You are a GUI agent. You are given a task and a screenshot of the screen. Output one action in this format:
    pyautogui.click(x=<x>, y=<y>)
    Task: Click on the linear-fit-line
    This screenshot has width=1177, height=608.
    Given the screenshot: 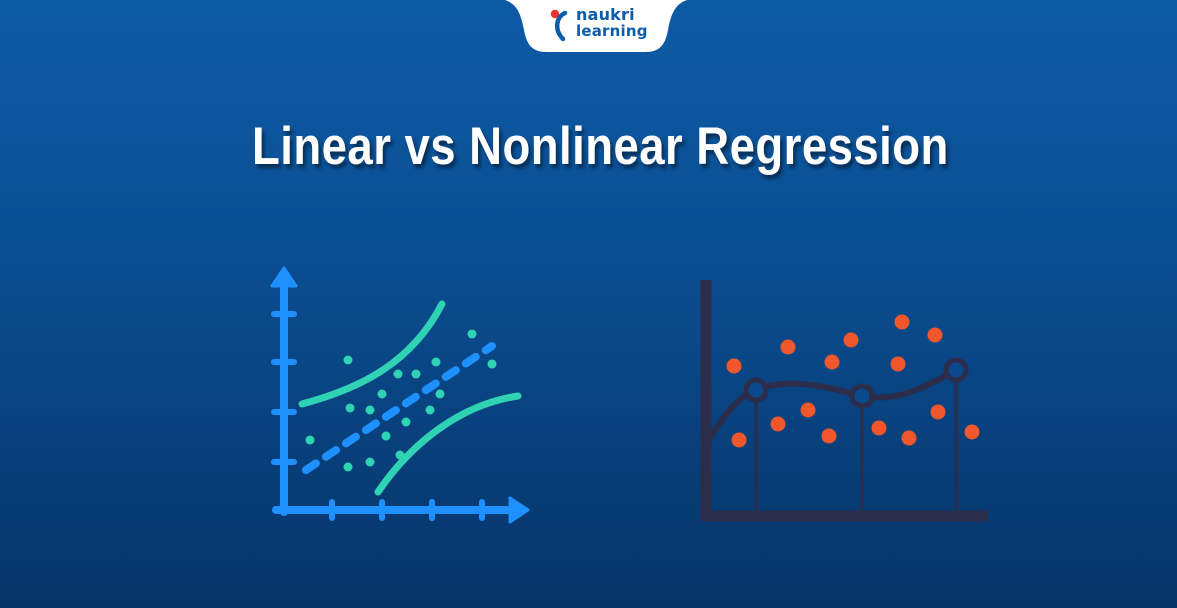 What is the action you would take?
    pyautogui.click(x=399, y=408)
    